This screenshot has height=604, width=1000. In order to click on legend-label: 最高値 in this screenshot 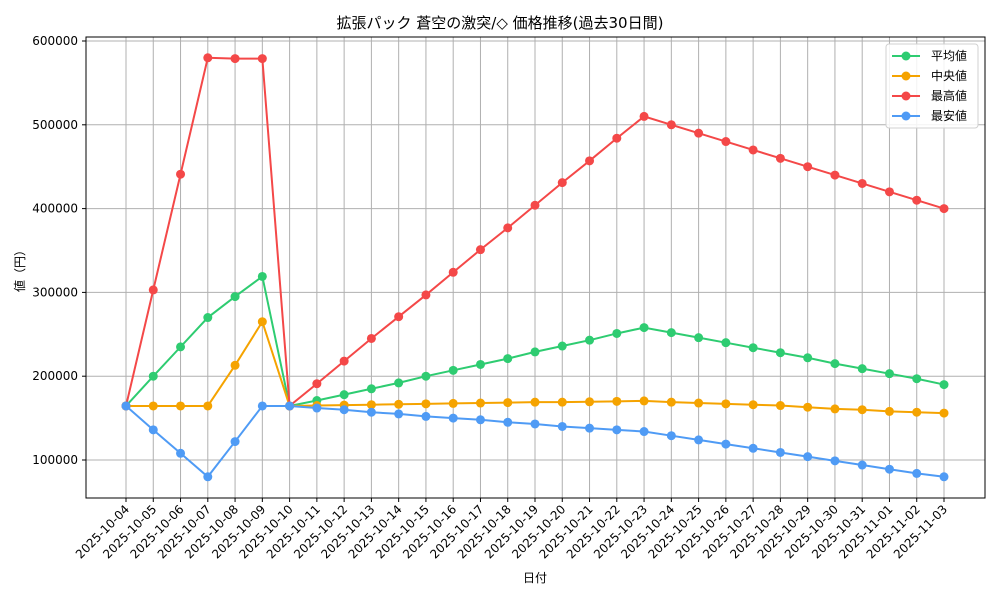, I will do `click(949, 95)`.